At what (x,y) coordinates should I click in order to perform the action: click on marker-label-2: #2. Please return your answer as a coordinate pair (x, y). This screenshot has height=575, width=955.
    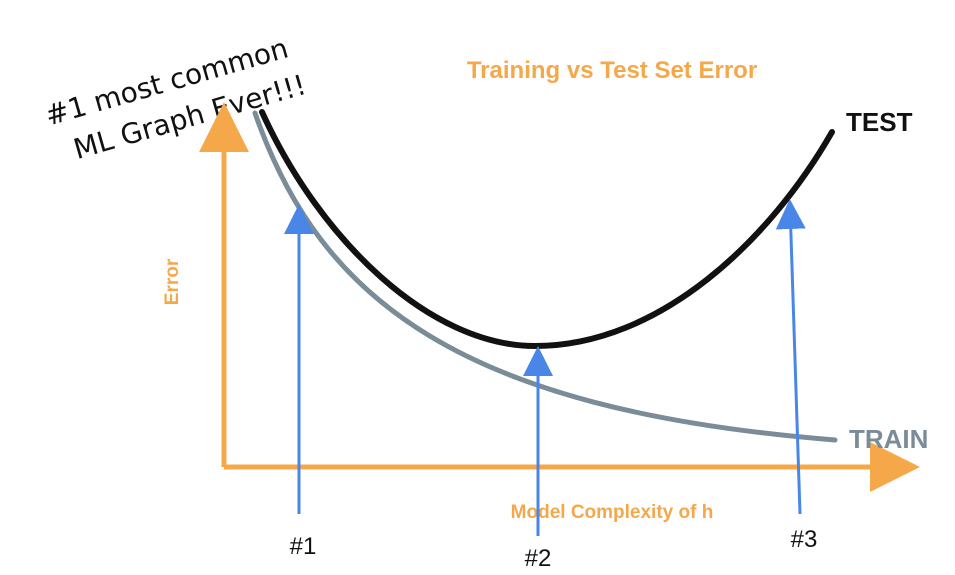
    Looking at the image, I should click on (538, 558).